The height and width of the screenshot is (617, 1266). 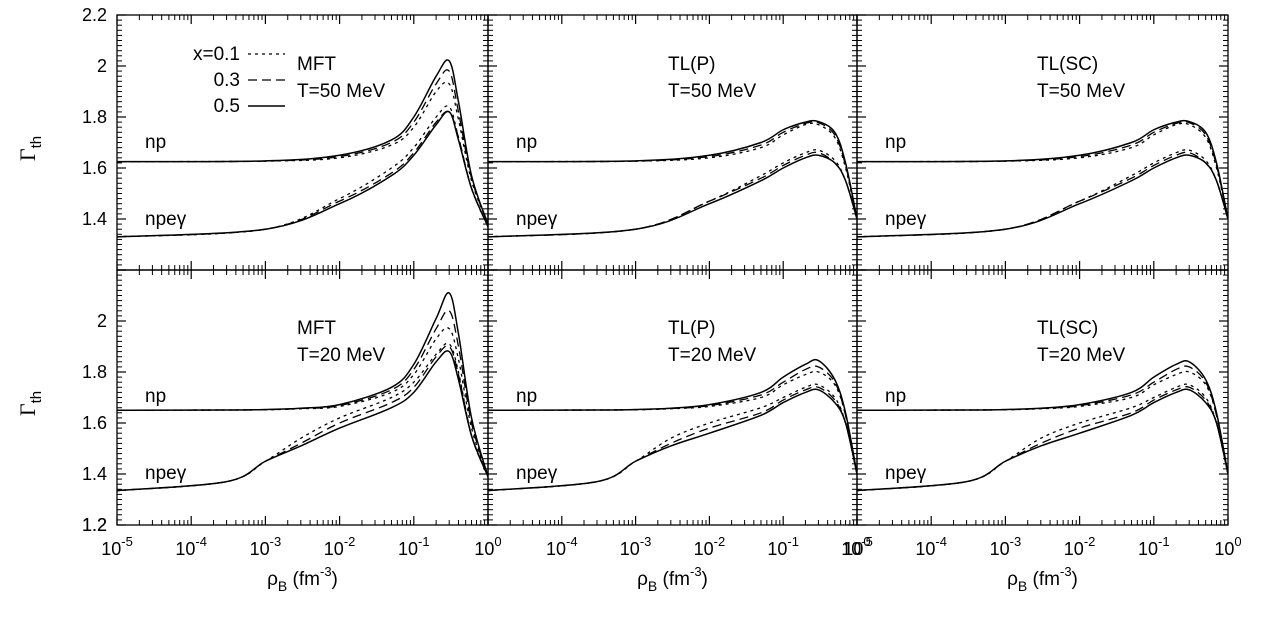 I want to click on legend-label: 0.5, so click(x=227, y=106).